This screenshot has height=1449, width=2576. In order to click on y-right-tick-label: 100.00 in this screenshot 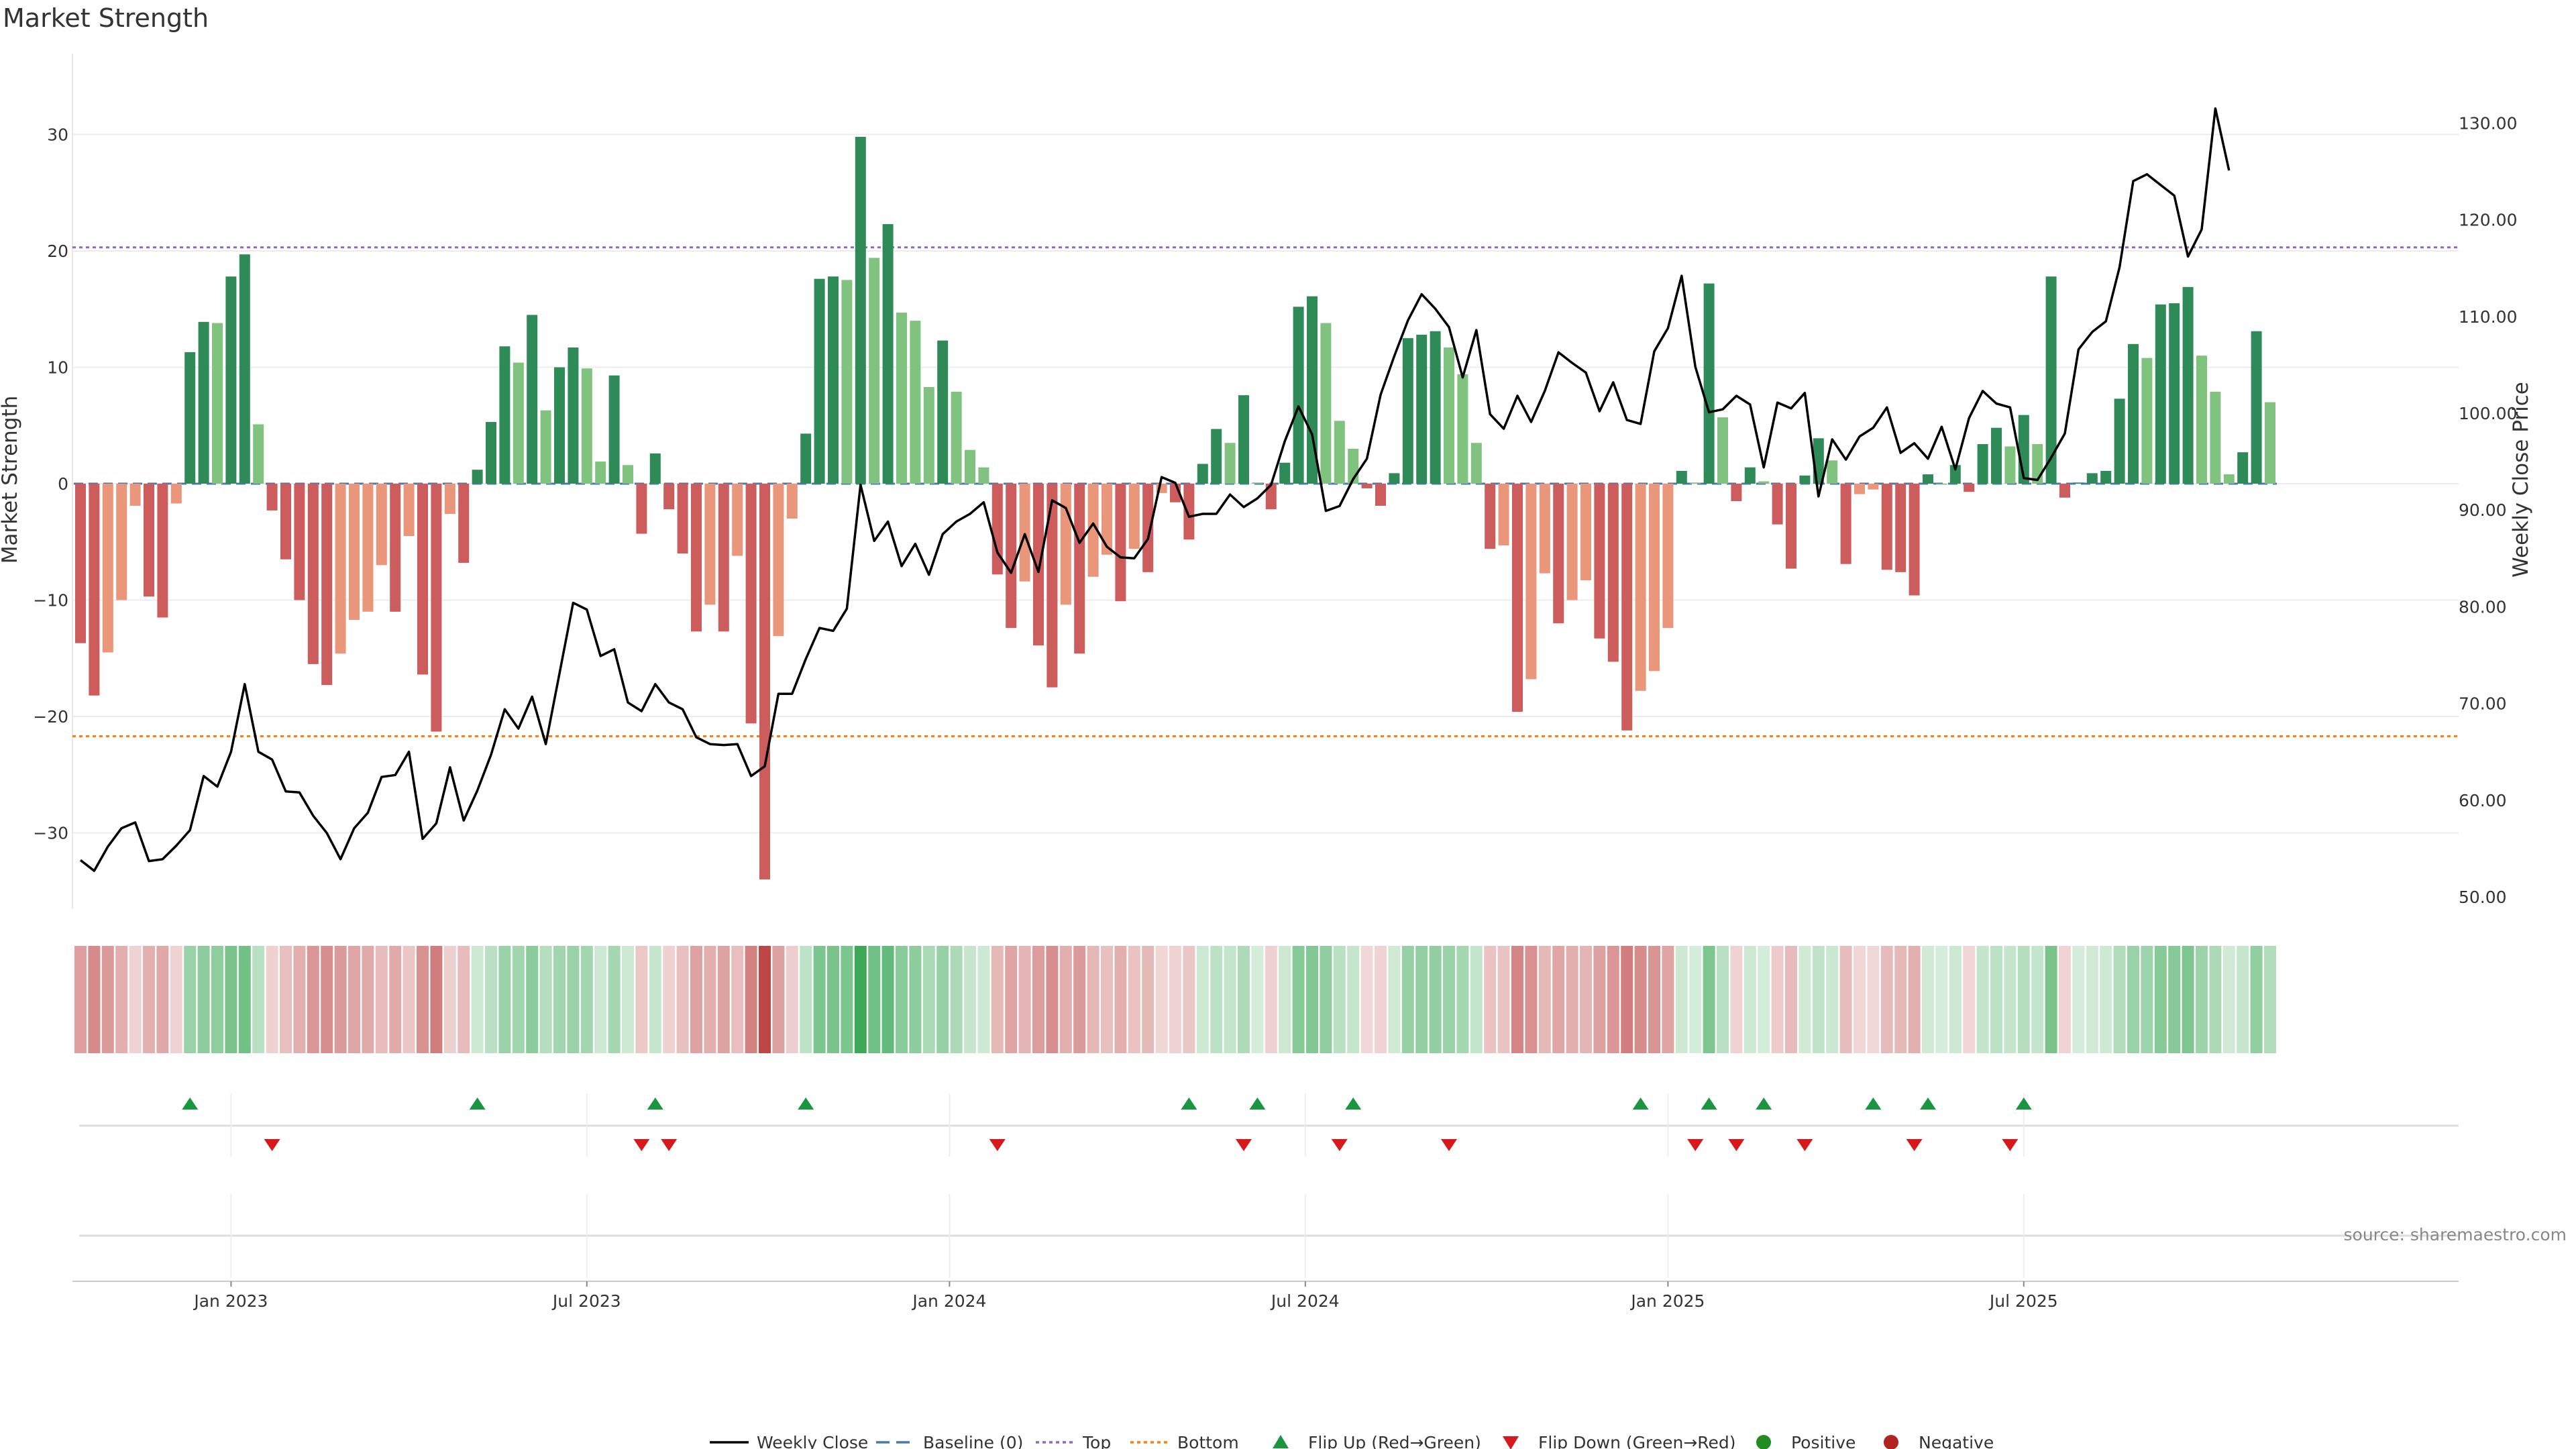, I will do `click(2488, 413)`.